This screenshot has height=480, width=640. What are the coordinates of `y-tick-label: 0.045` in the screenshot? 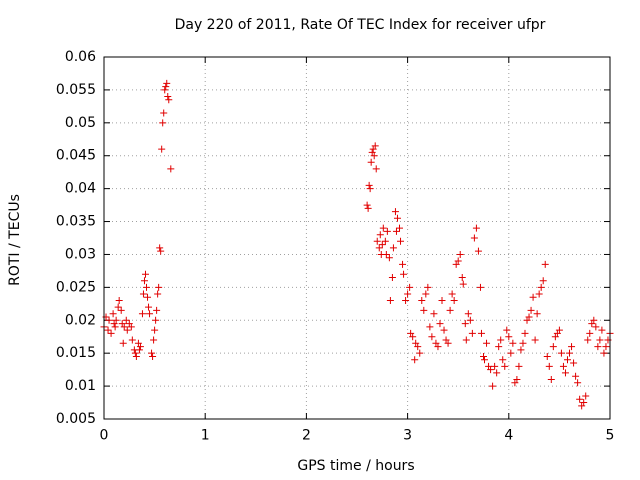 It's located at (76, 156).